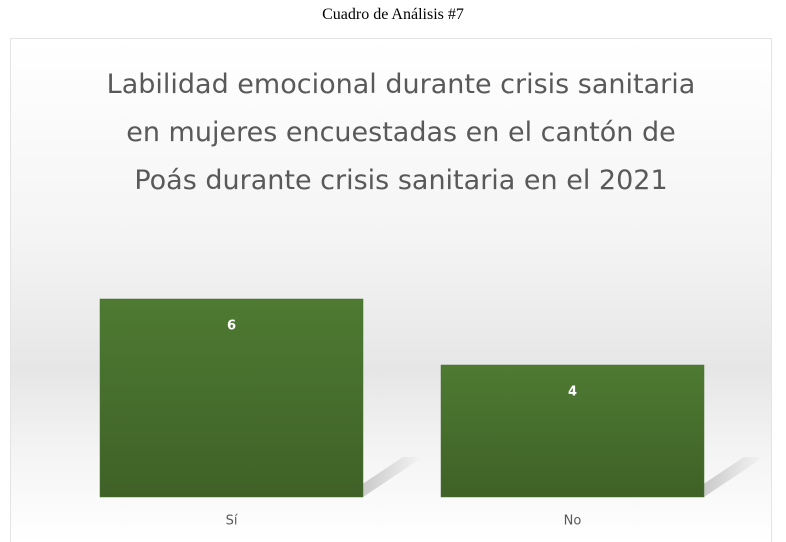 This screenshot has width=786, height=542. Describe the element at coordinates (231, 326) in the screenshot. I see `data-label: 6` at that location.